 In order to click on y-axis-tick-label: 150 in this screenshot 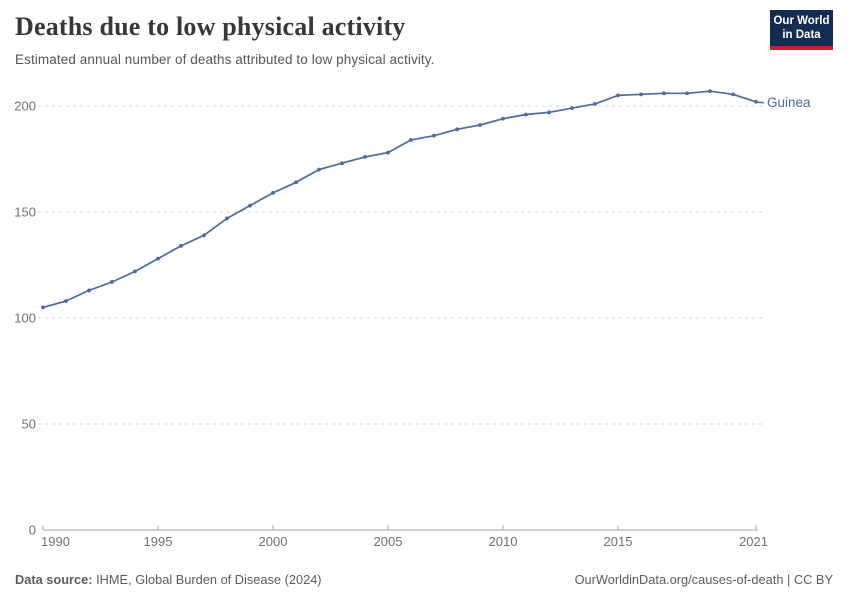, I will do `click(25, 212)`.